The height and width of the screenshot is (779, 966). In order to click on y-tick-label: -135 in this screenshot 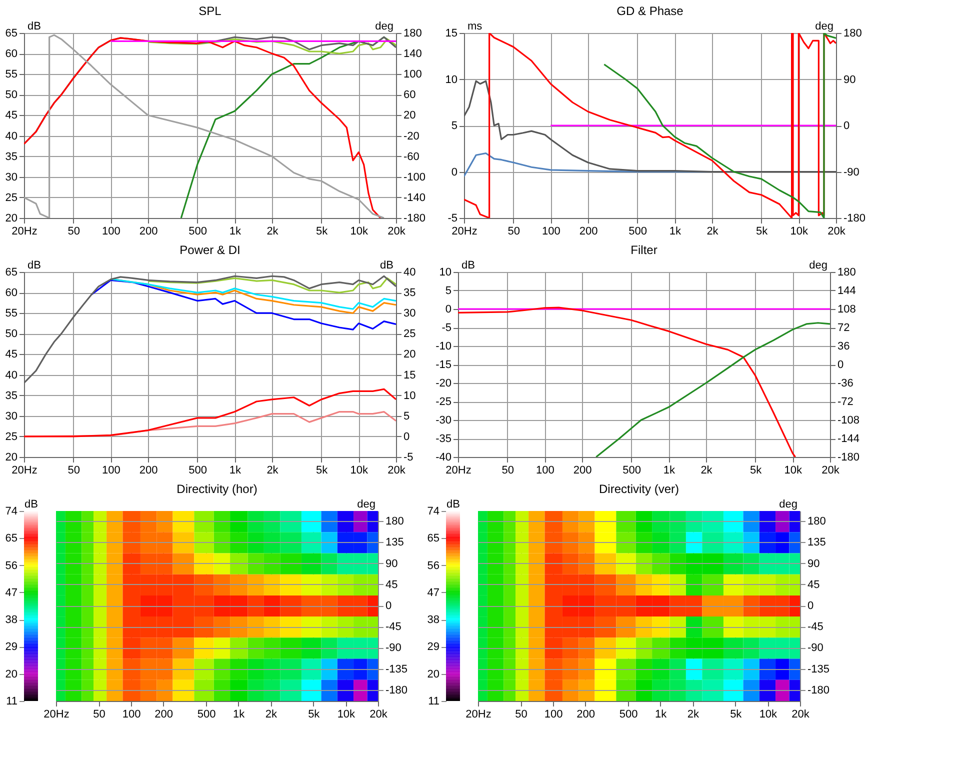, I will do `click(397, 669)`.